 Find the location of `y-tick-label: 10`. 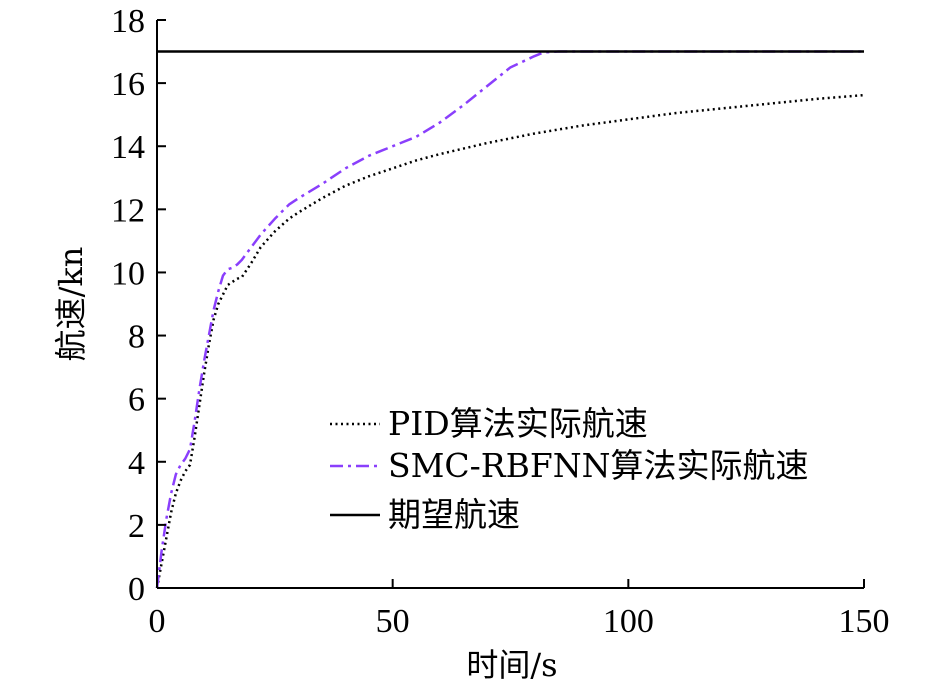

y-tick-label: 10 is located at coordinates (128, 273).